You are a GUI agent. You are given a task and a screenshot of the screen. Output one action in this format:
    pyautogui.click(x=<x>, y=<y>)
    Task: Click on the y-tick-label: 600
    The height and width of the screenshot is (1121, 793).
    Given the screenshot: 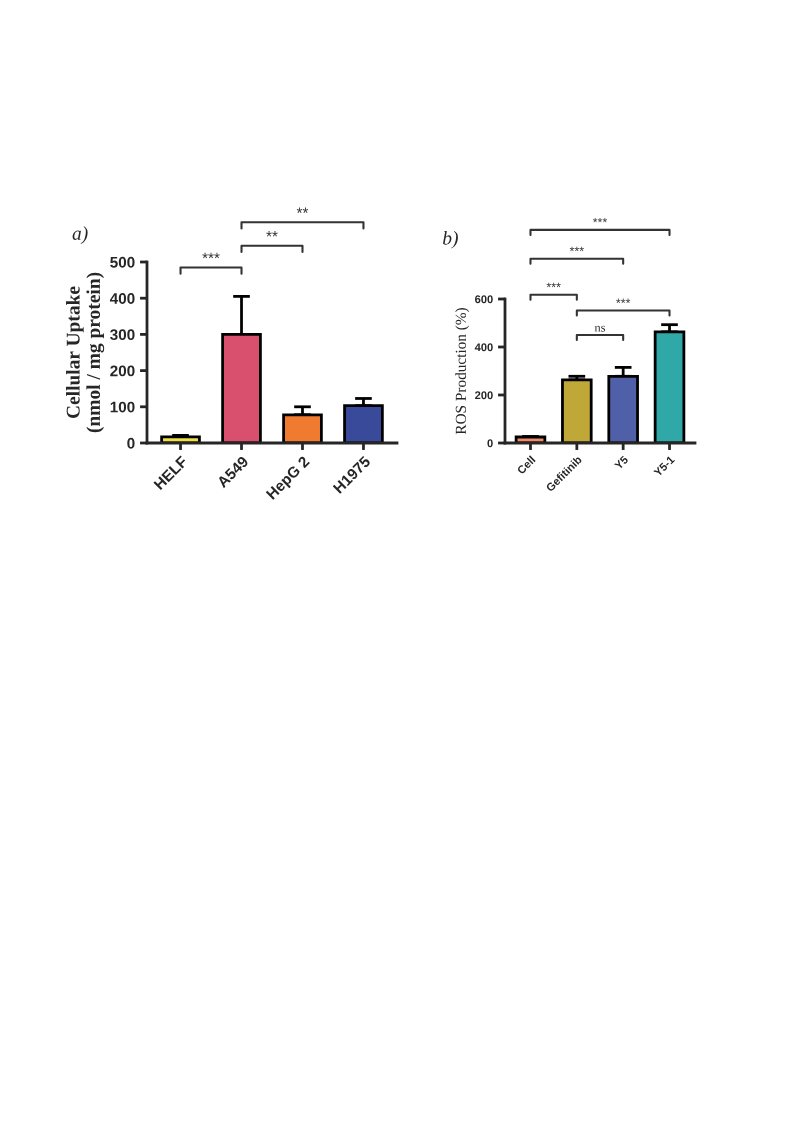 What is the action you would take?
    pyautogui.click(x=484, y=299)
    